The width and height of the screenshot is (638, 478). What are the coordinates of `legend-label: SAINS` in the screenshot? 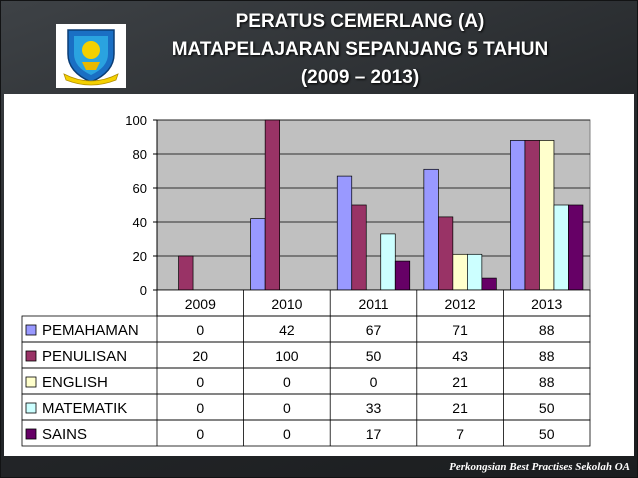 It's located at (64, 434).